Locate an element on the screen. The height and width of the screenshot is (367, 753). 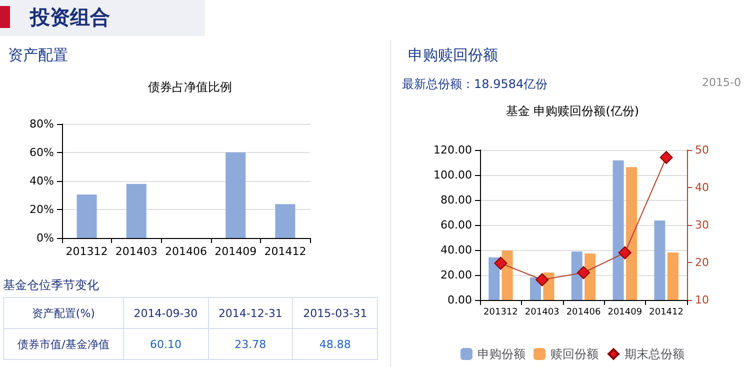
category-label: 2014-12-31 is located at coordinates (250, 313).